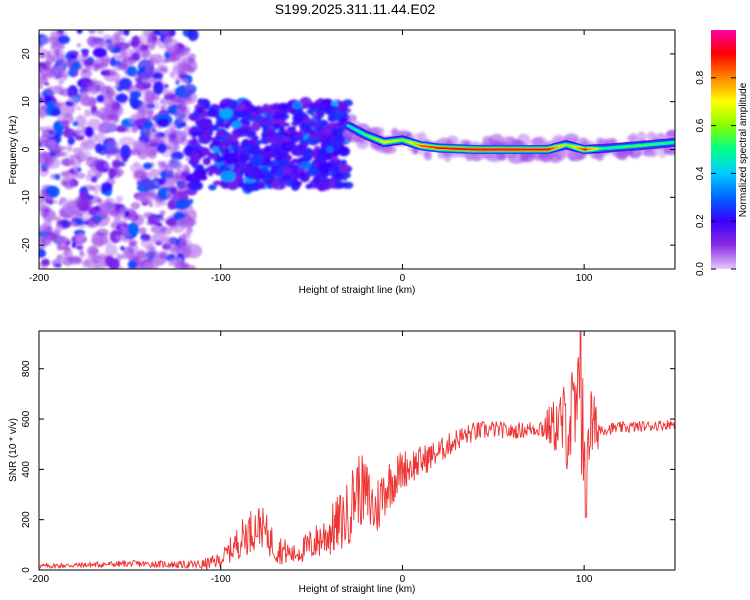 The image size is (750, 600). Describe the element at coordinates (700, 221) in the screenshot. I see `colorbar-tick-label: 0.2` at that location.